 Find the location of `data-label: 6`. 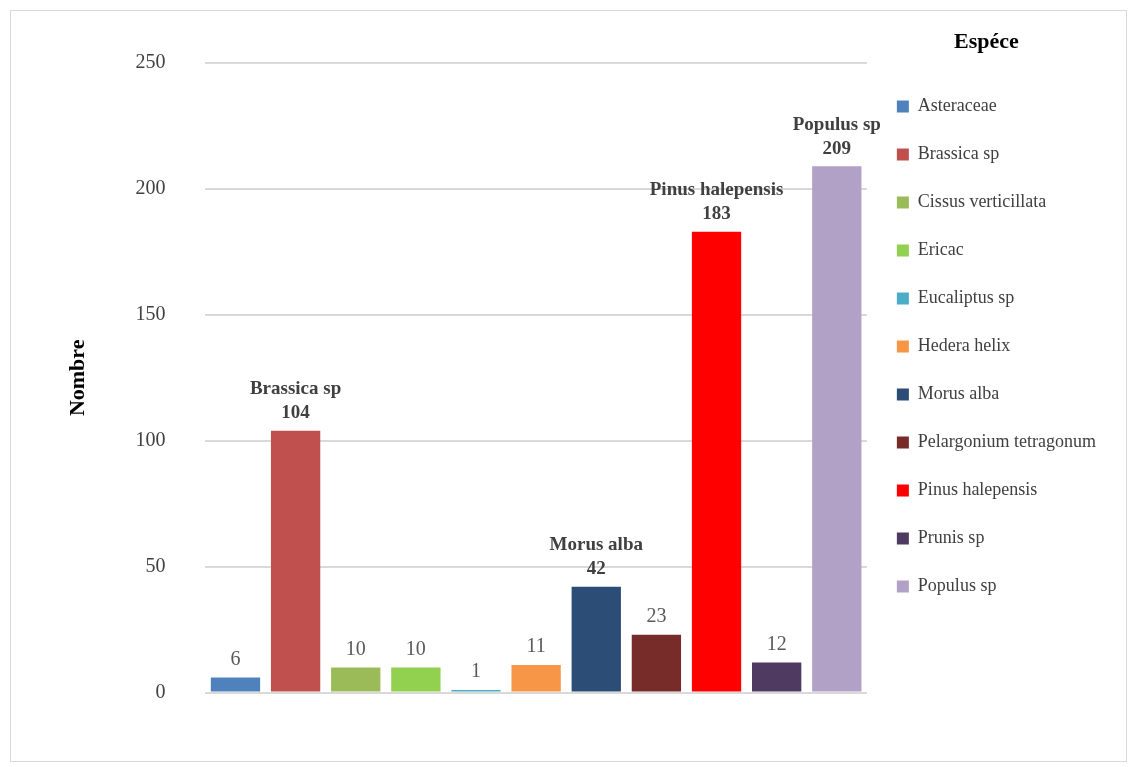

data-label: 6 is located at coordinates (235, 657).